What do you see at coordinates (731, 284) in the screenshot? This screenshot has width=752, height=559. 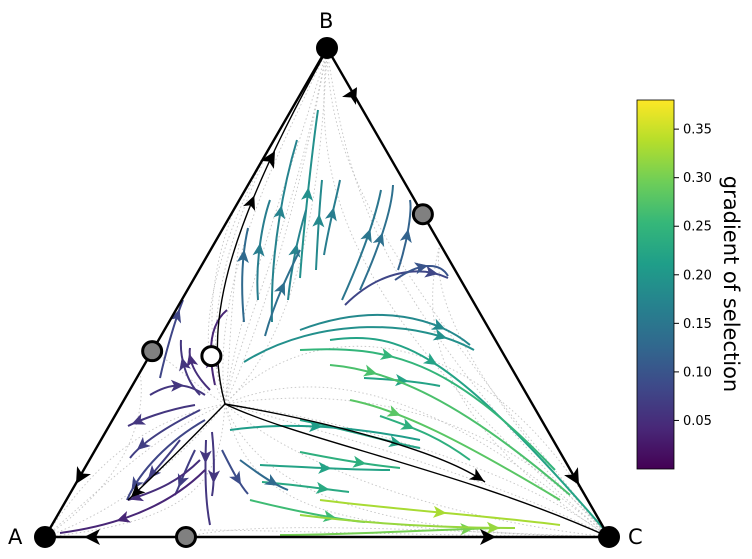 I see `colorbar-title: gradient of selection` at bounding box center [731, 284].